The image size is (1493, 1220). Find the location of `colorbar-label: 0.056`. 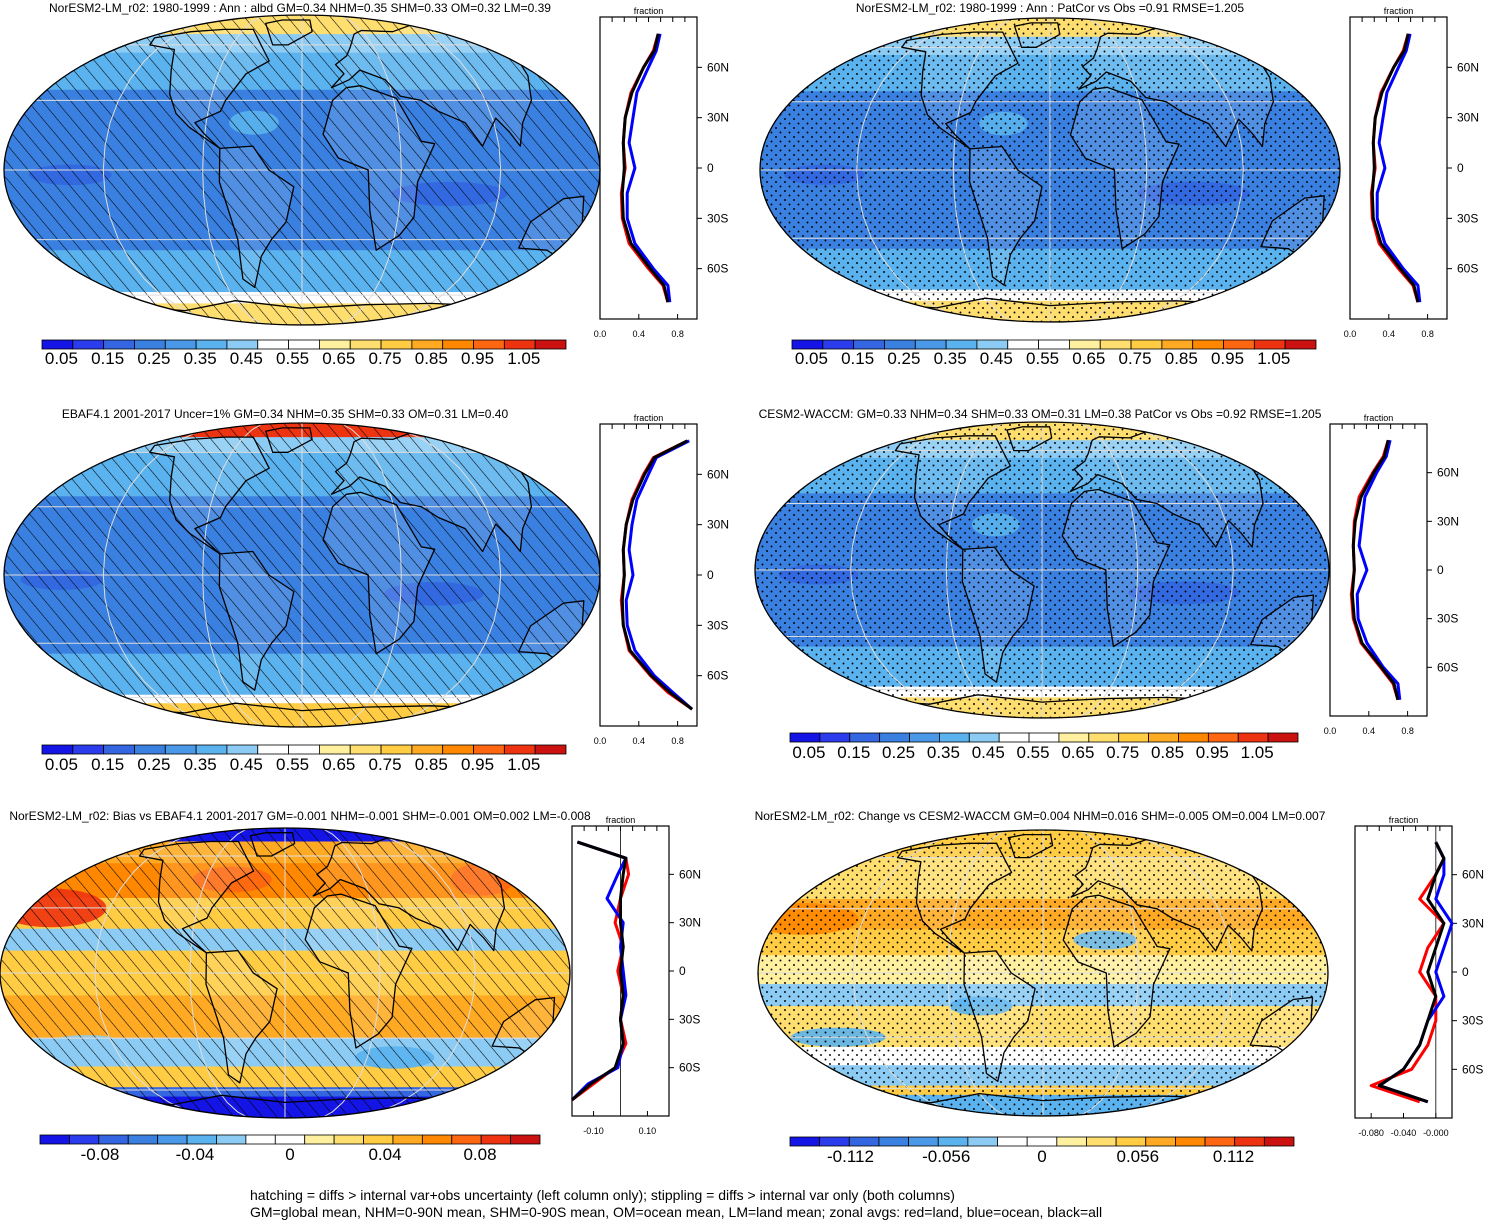

colorbar-label: 0.056 is located at coordinates (1137, 1156).